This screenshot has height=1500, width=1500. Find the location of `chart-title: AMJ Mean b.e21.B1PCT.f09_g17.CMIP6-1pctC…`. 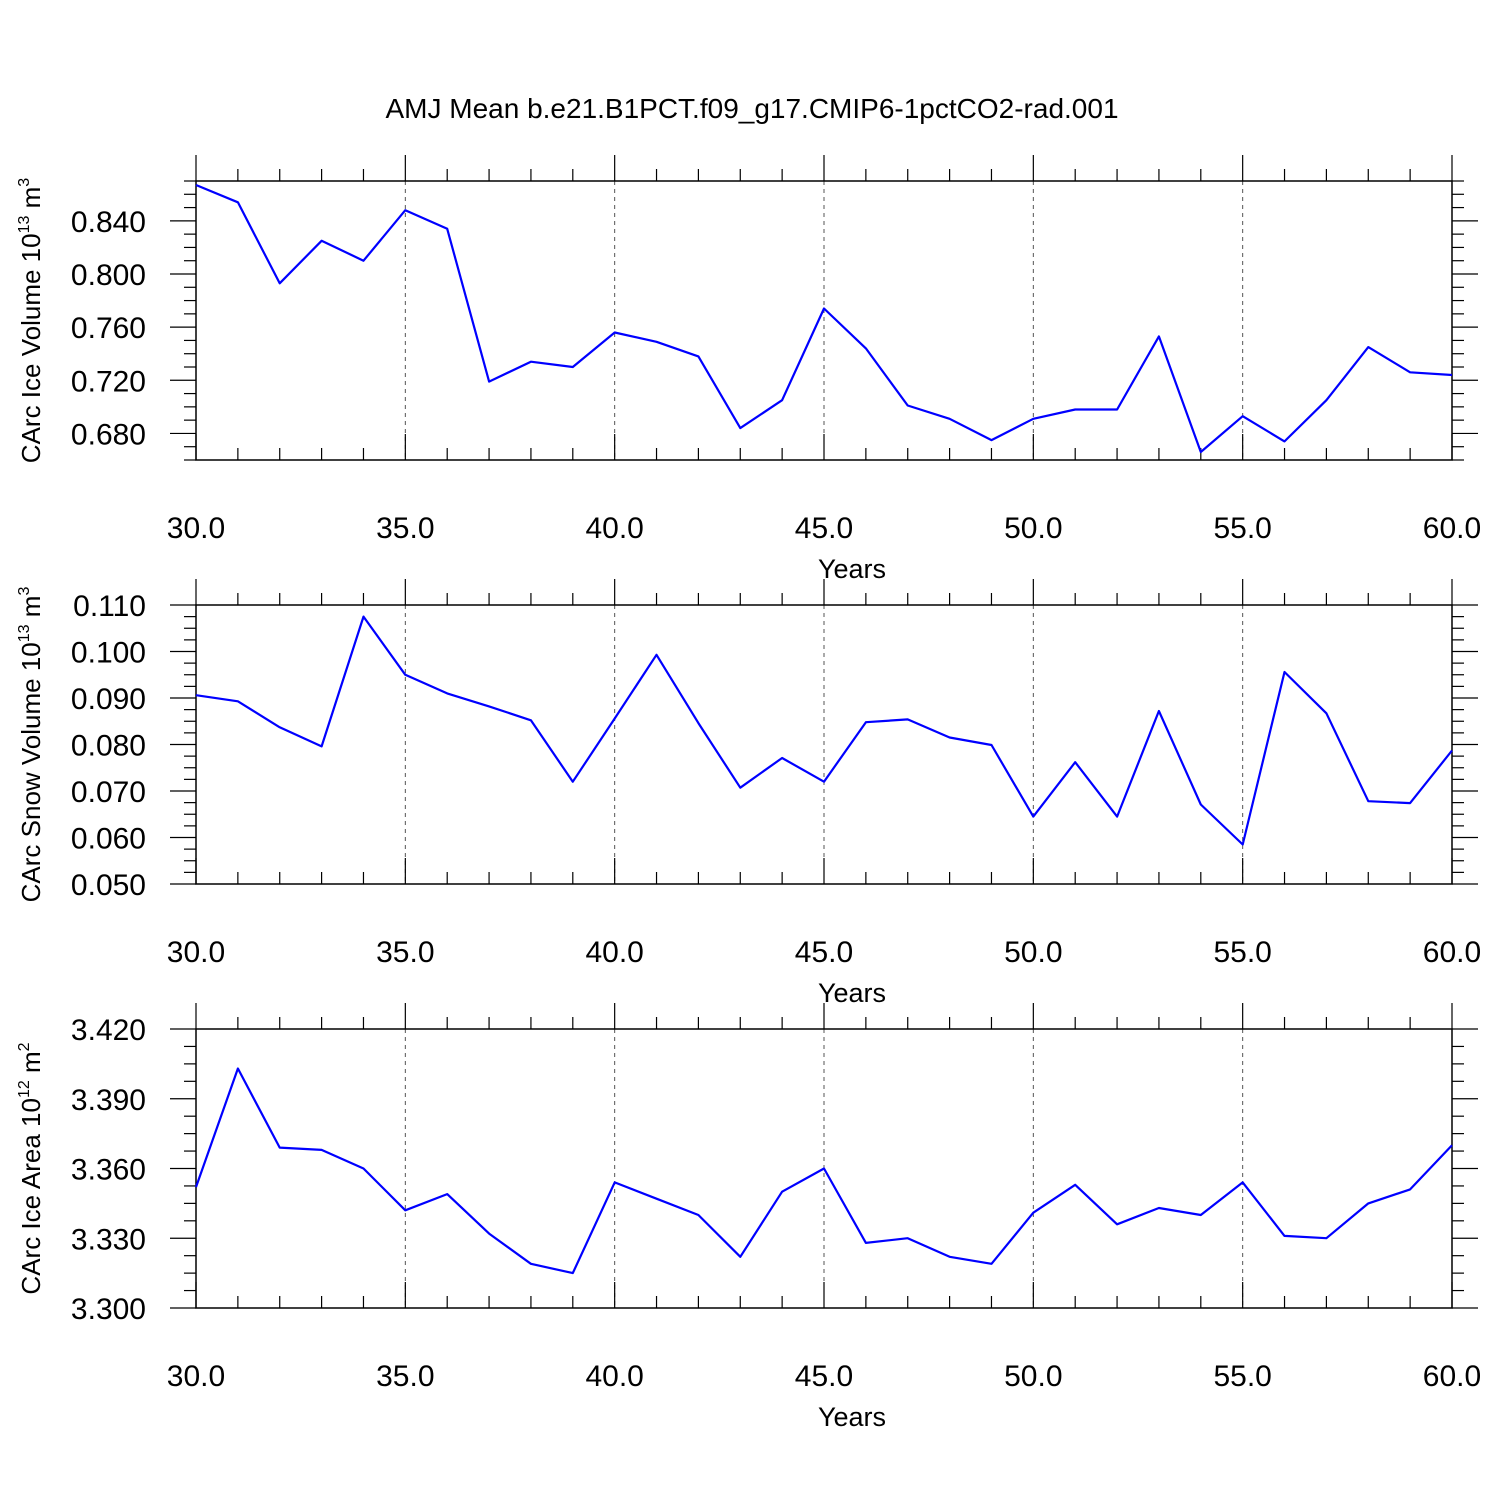

chart-title: AMJ Mean b.e21.B1PCT.f09_g17.CMIP6-1pctC… is located at coordinates (751, 108).